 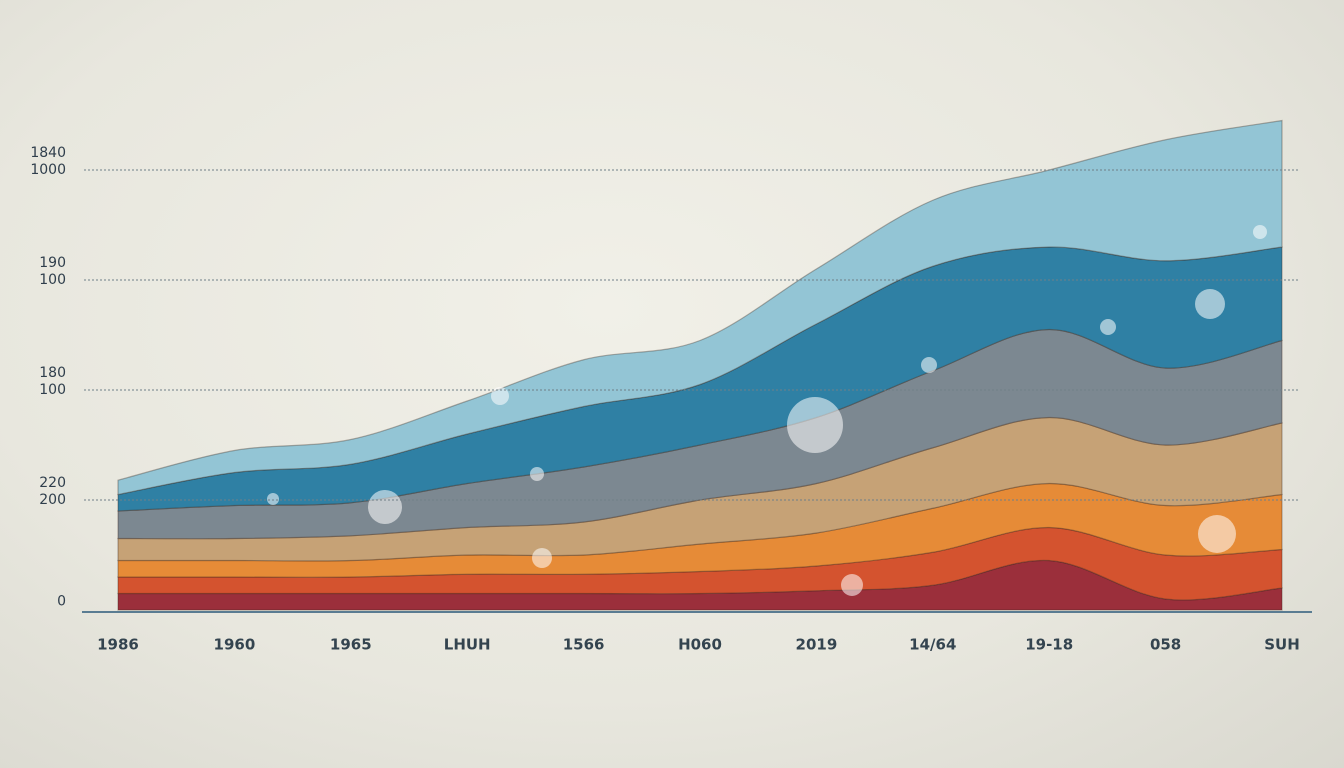 What do you see at coordinates (52, 271) in the screenshot?
I see `y-tick-label: 190 100` at bounding box center [52, 271].